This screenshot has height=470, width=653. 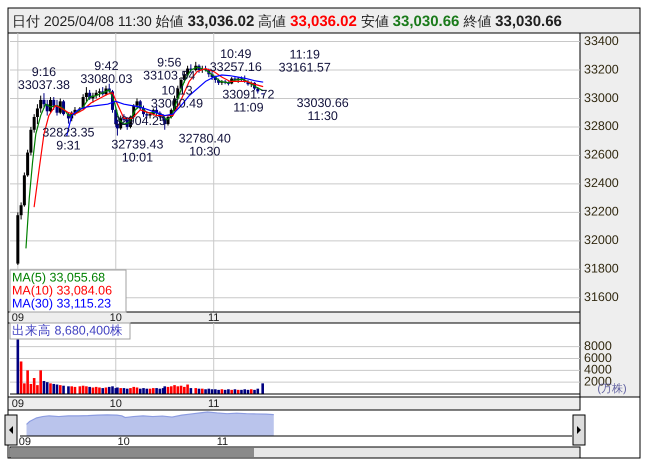 I want to click on y-tick-label: 32600, so click(x=601, y=155).